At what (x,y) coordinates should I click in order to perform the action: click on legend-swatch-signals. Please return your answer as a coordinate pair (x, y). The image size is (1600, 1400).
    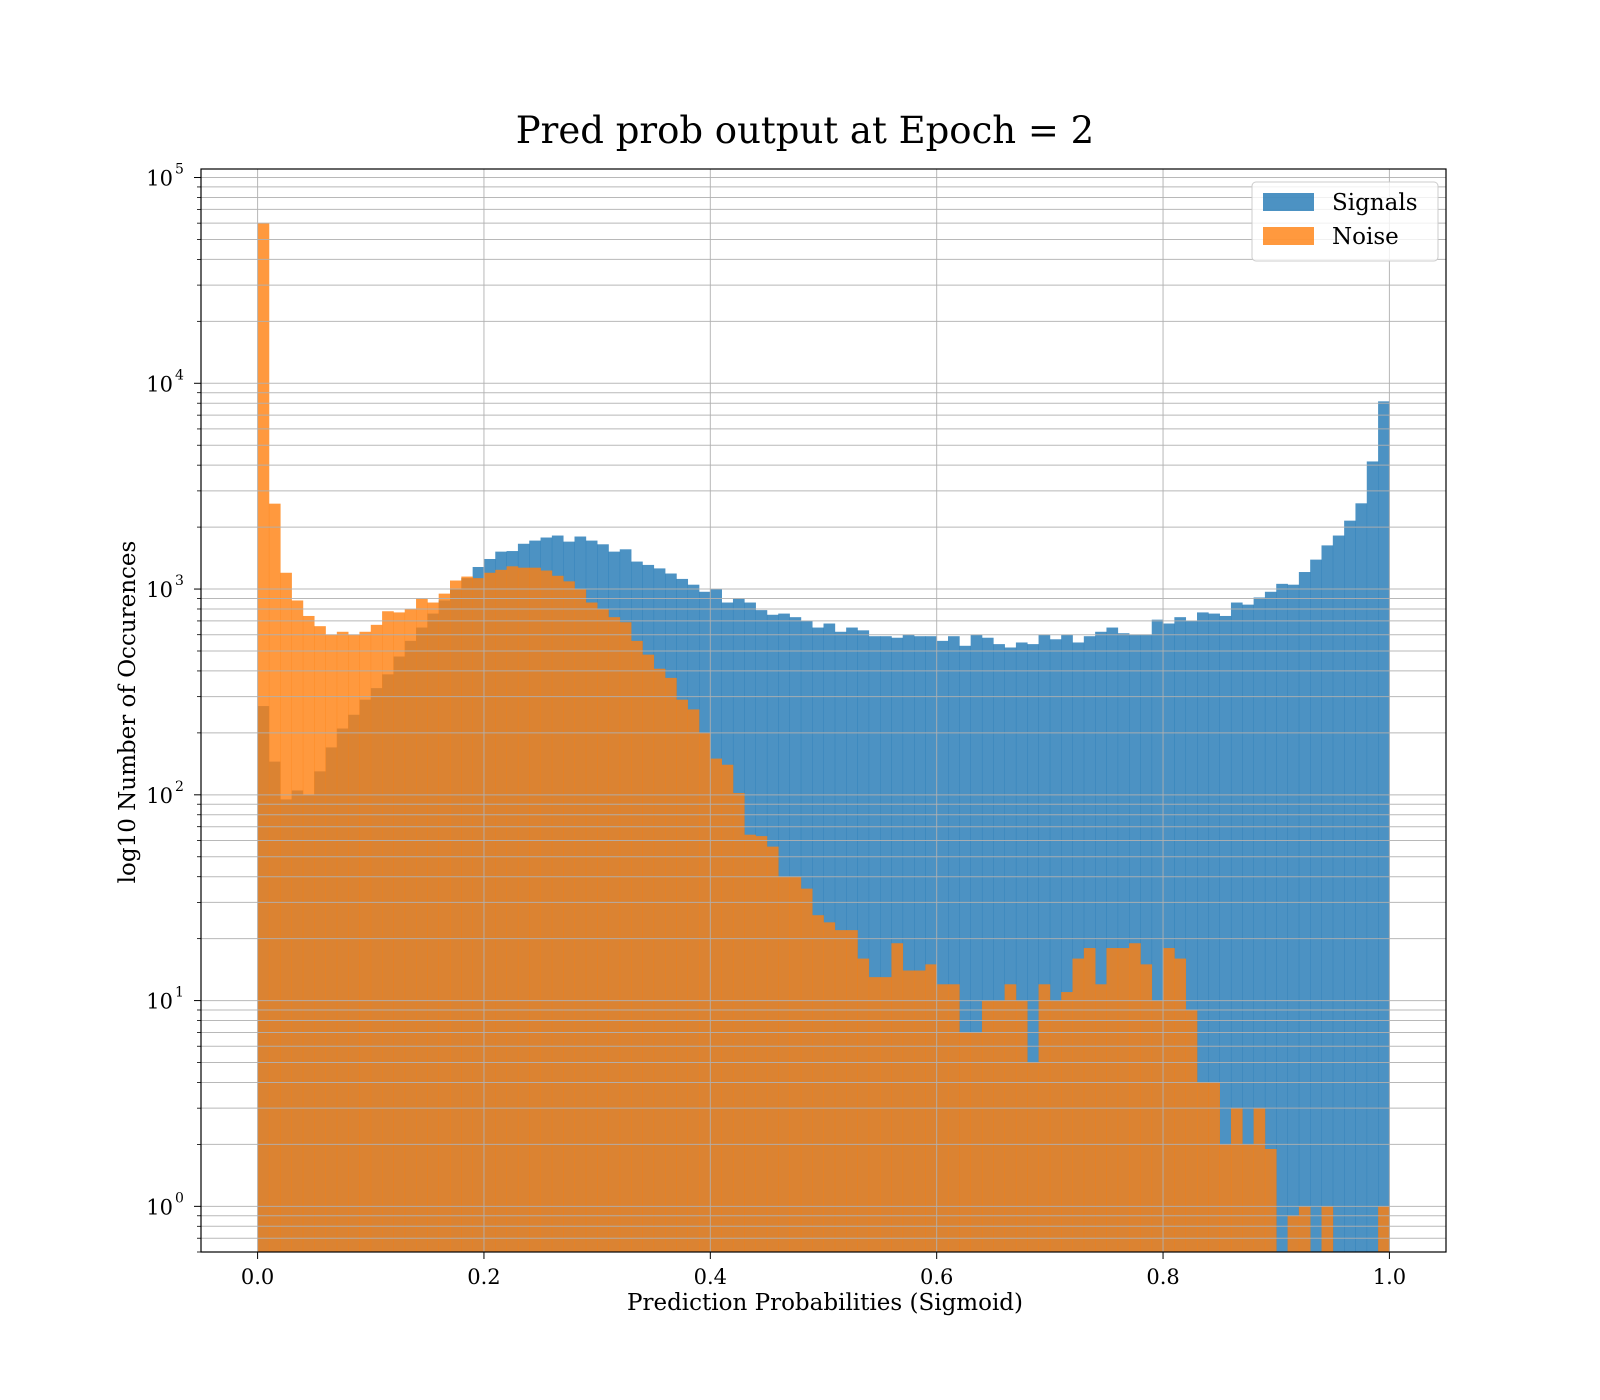
    Looking at the image, I should click on (1288, 202).